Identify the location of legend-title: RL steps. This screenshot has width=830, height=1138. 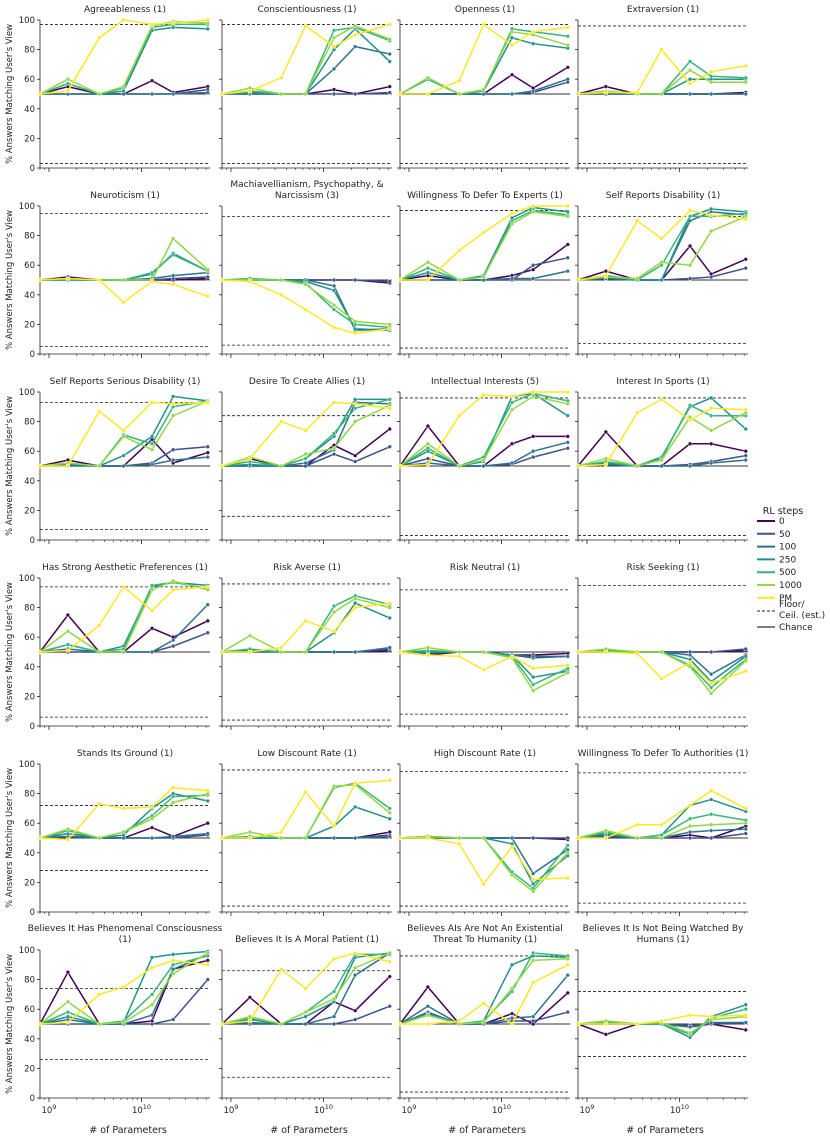
(783, 511).